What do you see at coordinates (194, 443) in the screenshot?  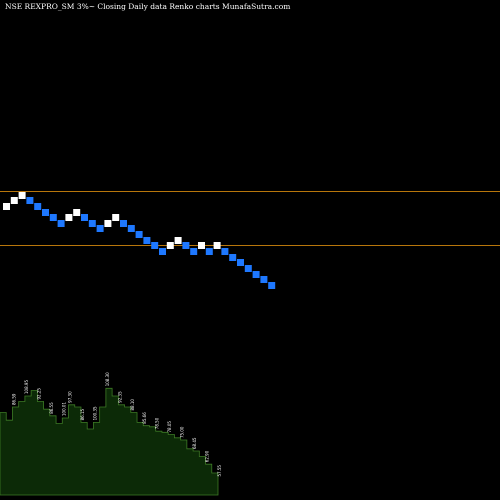 I see `volume-label: 68.45` at bounding box center [194, 443].